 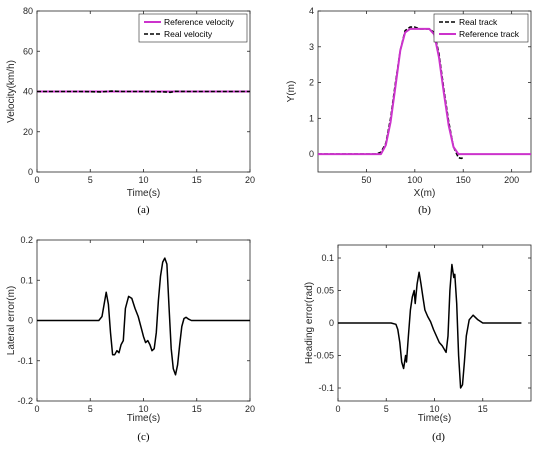 I want to click on y-tick-label: 40, so click(x=28, y=92).